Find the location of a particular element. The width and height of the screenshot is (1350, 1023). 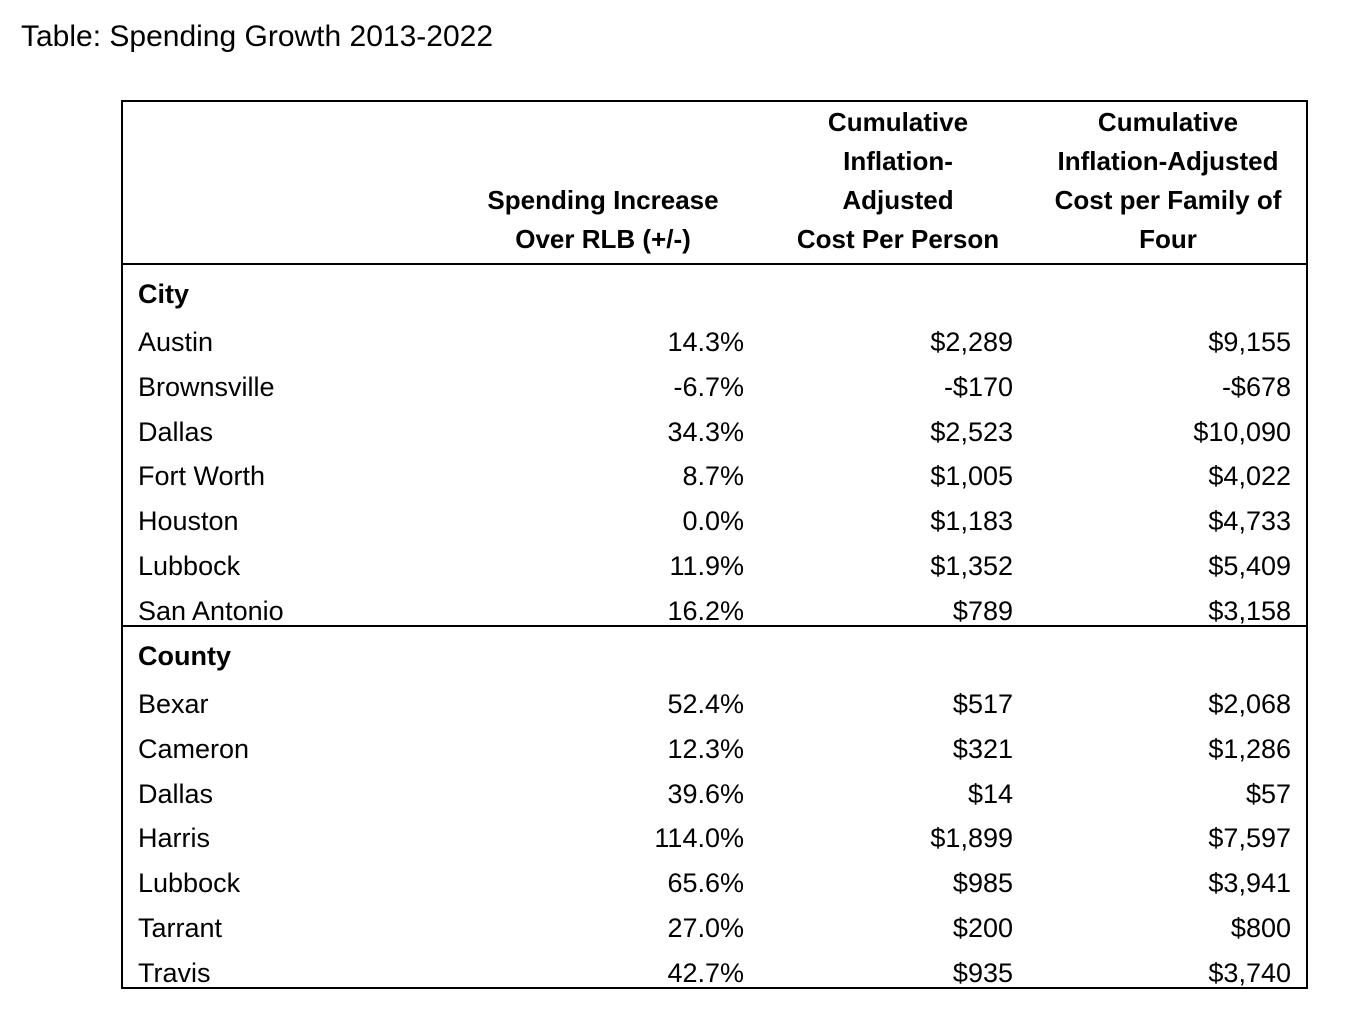

table-row: Fort Worth 8.7% $1,005 $4,022 is located at coordinates (714, 477).